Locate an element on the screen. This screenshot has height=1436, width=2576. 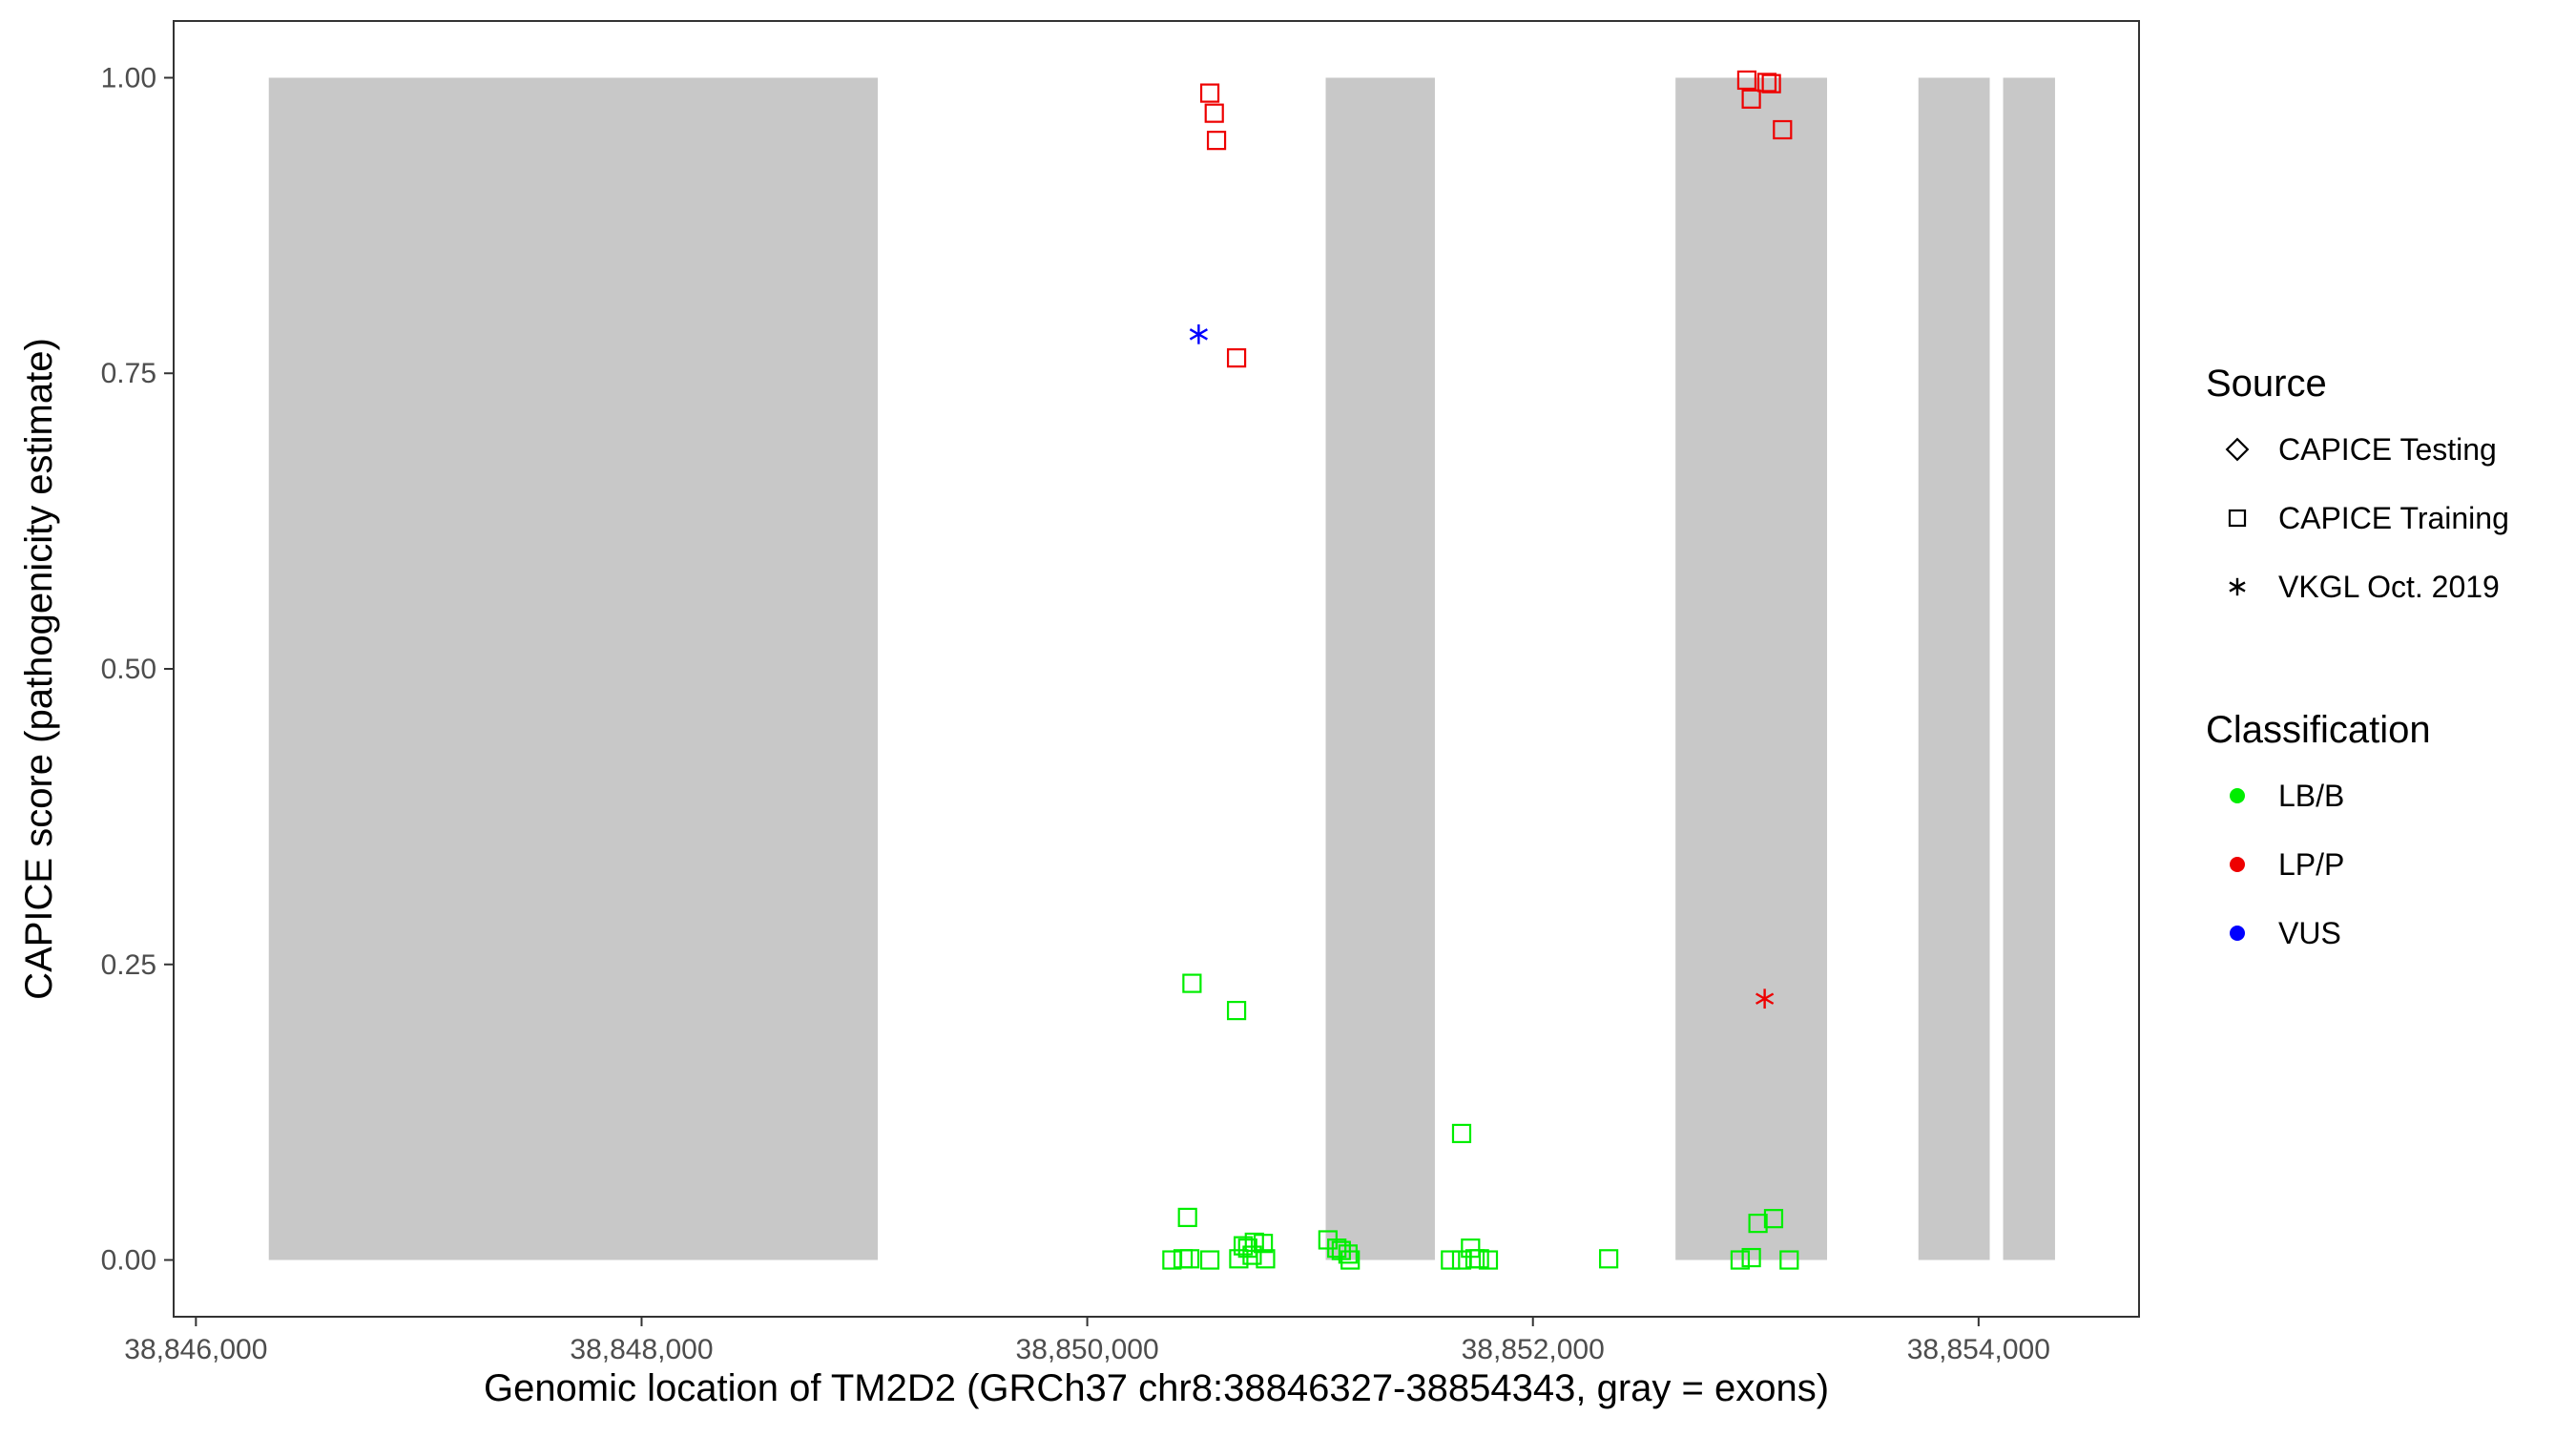
x-tick-label: 38,846,000 is located at coordinates (195, 1349).